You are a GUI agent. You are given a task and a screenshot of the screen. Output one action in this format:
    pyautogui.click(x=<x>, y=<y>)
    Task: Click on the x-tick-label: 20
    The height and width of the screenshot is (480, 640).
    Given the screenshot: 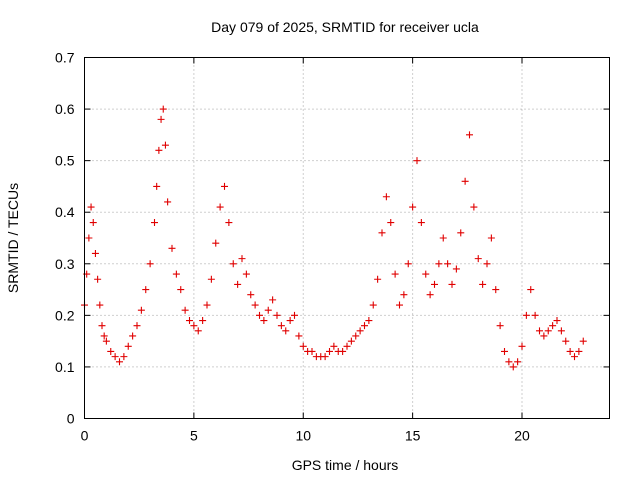 What is the action you would take?
    pyautogui.click(x=522, y=436)
    